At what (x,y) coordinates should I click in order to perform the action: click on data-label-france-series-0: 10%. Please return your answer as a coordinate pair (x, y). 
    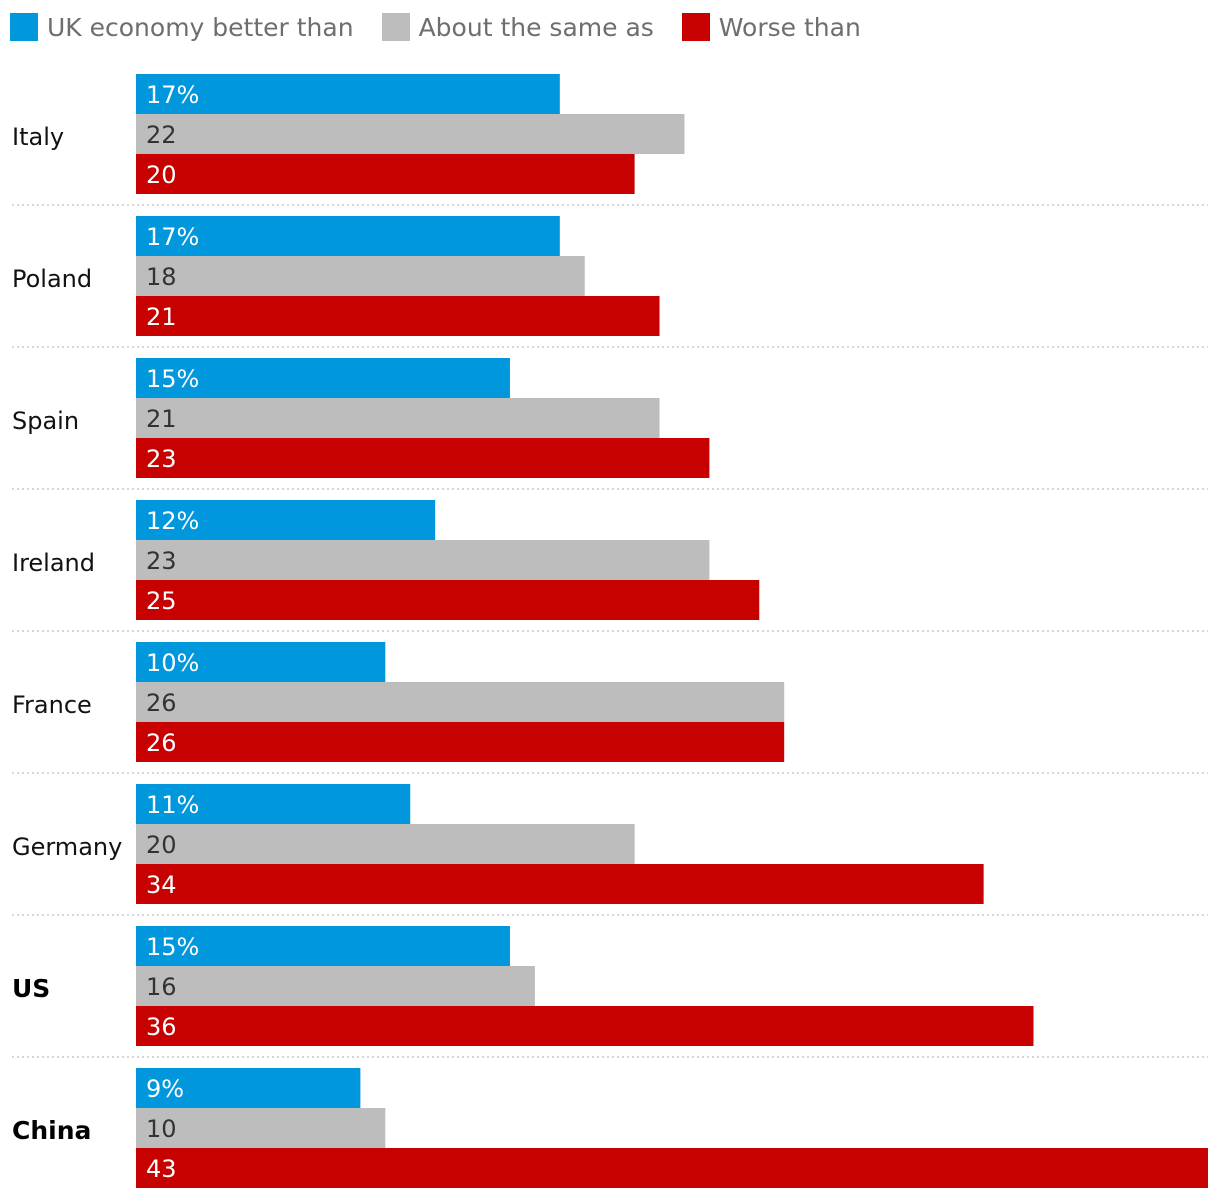
    Looking at the image, I should click on (172, 663).